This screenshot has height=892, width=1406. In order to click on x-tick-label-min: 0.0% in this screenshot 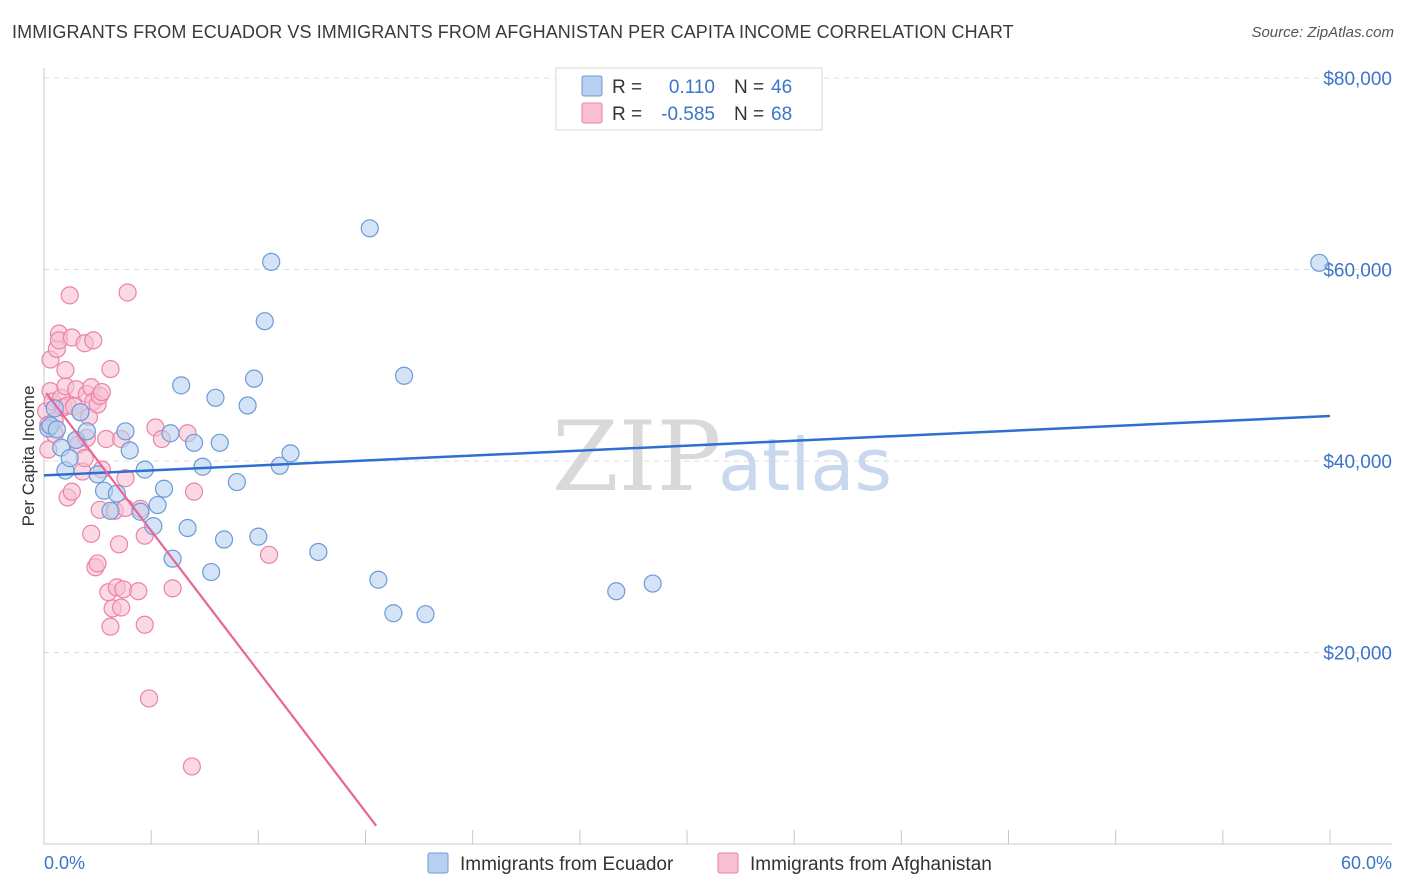, I will do `click(64, 863)`.